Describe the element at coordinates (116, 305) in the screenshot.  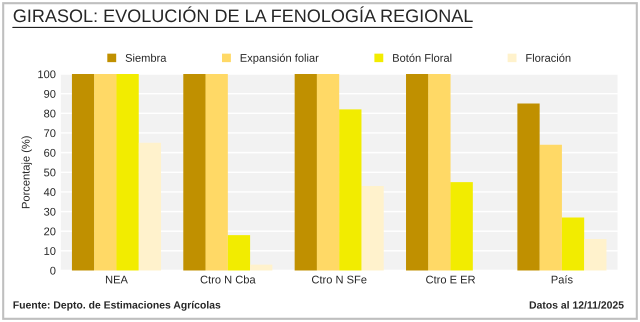
I see `source-note: Fuente: Depto. de Estimaciones Agrícolas` at that location.